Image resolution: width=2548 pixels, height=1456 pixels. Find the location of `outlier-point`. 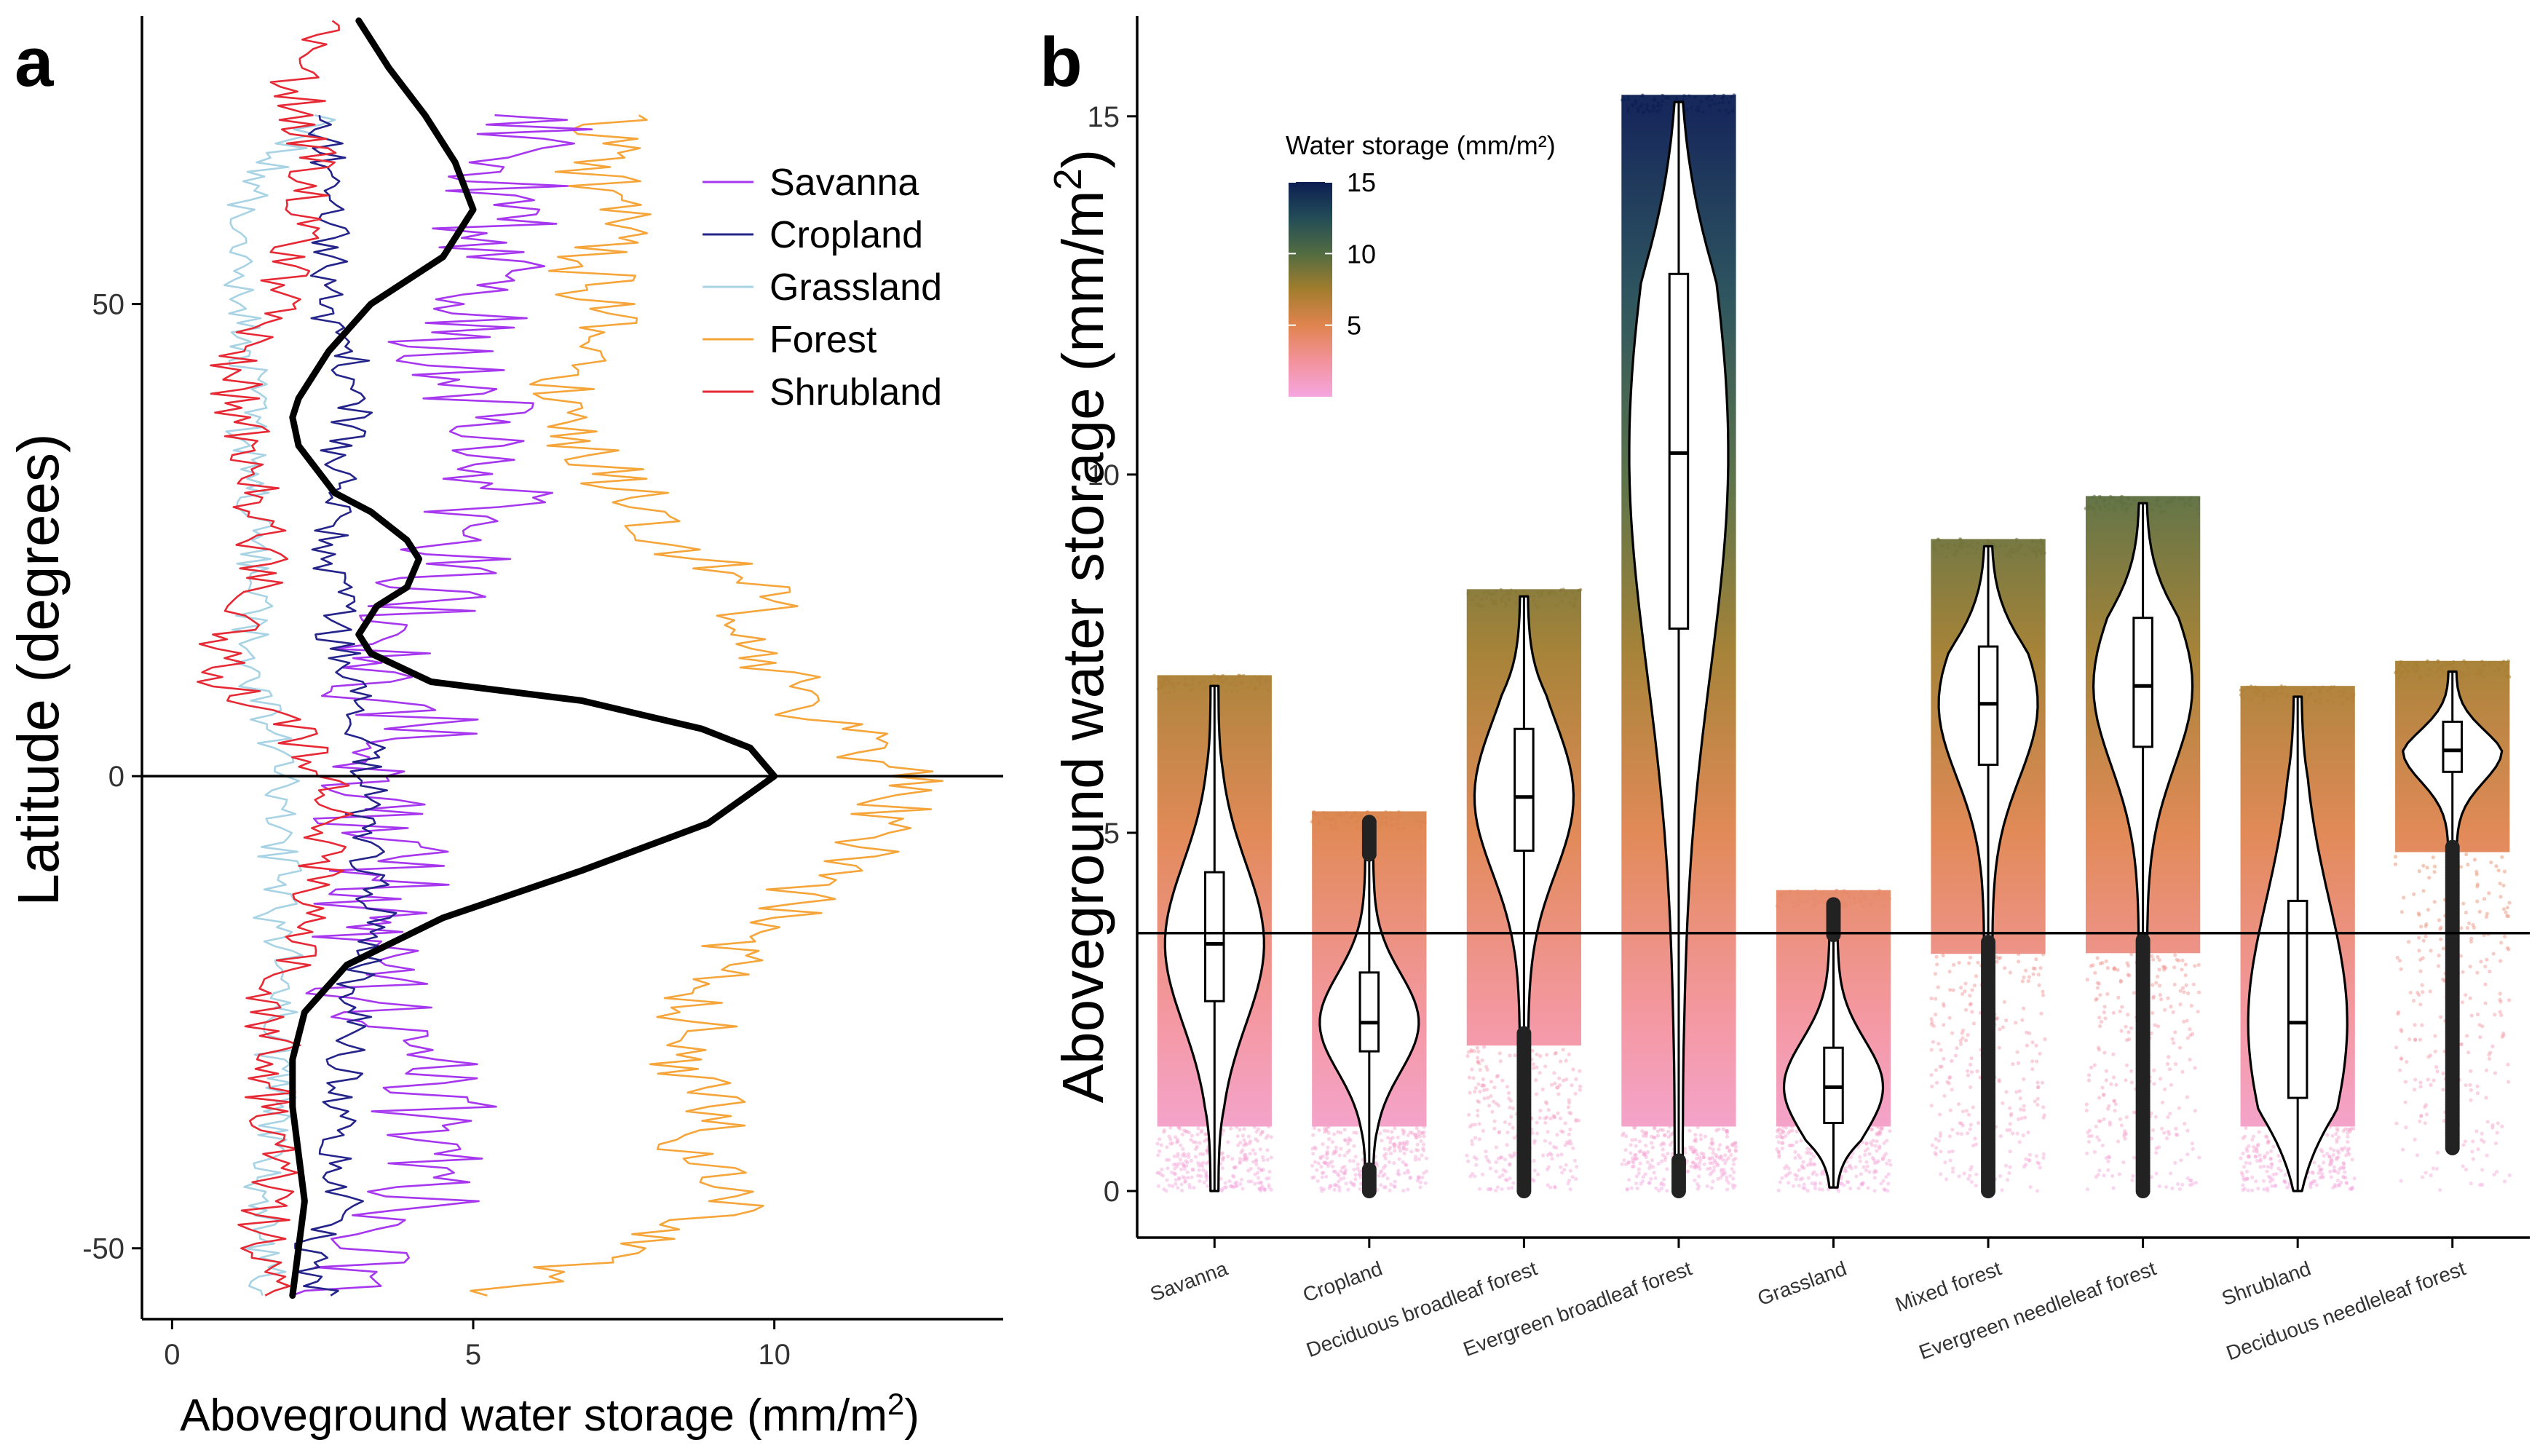

outlier-point is located at coordinates (1833, 905).